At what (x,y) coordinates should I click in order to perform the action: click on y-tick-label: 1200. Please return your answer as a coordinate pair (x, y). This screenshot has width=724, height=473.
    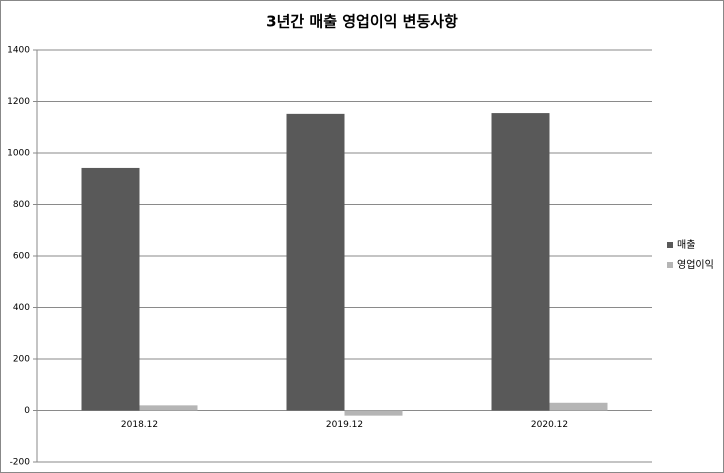
    Looking at the image, I should click on (18, 102).